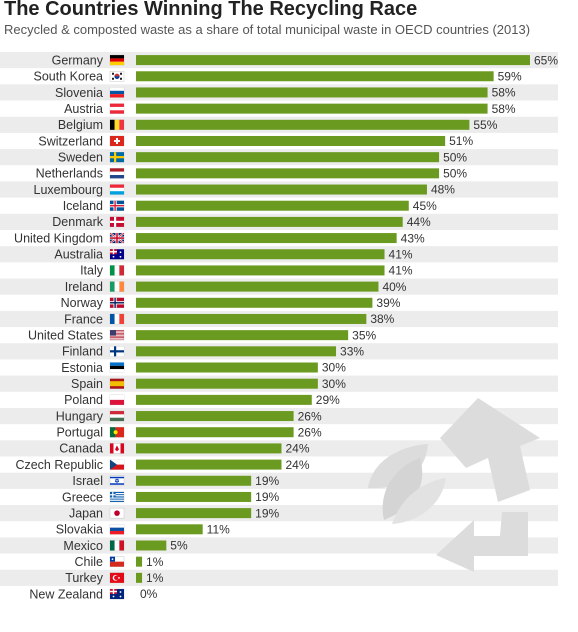 This screenshot has height=632, width=578. What do you see at coordinates (69, 190) in the screenshot?
I see `category-label: Luxembourg` at bounding box center [69, 190].